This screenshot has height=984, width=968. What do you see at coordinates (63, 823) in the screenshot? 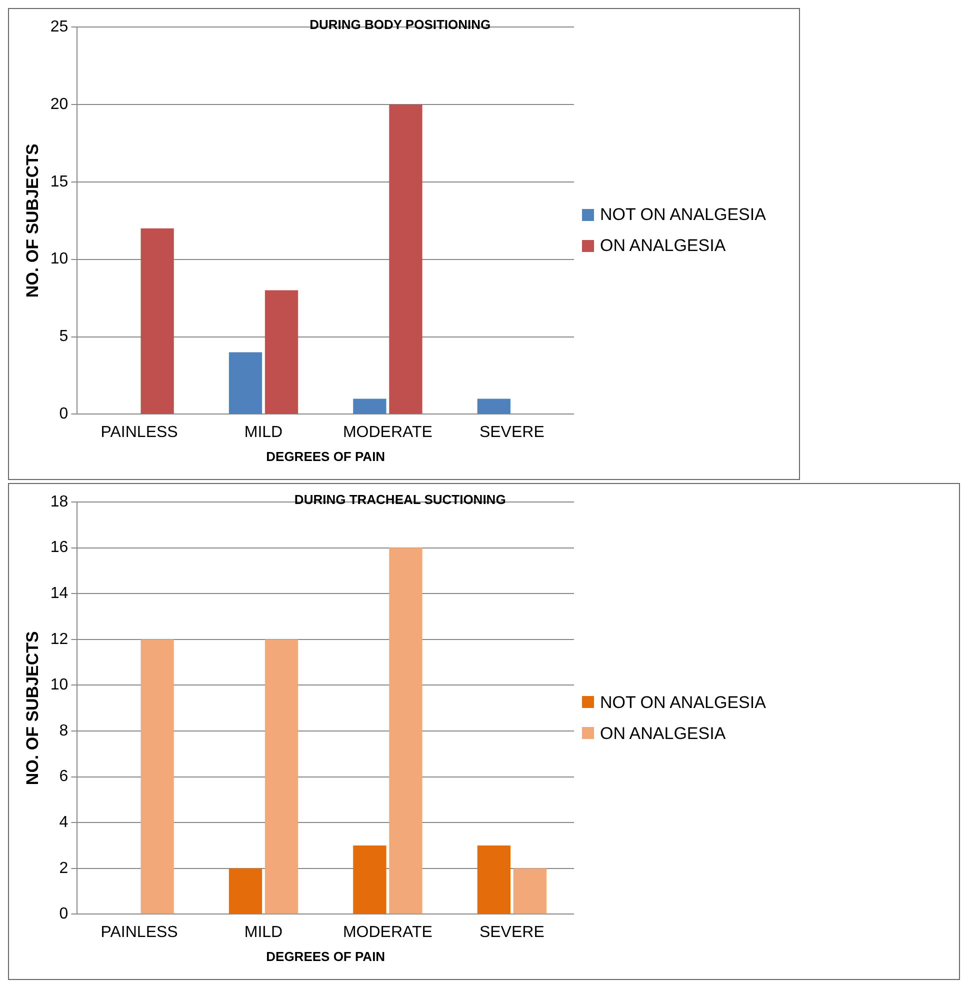
I see `y-tick-label: 4` at bounding box center [63, 823].